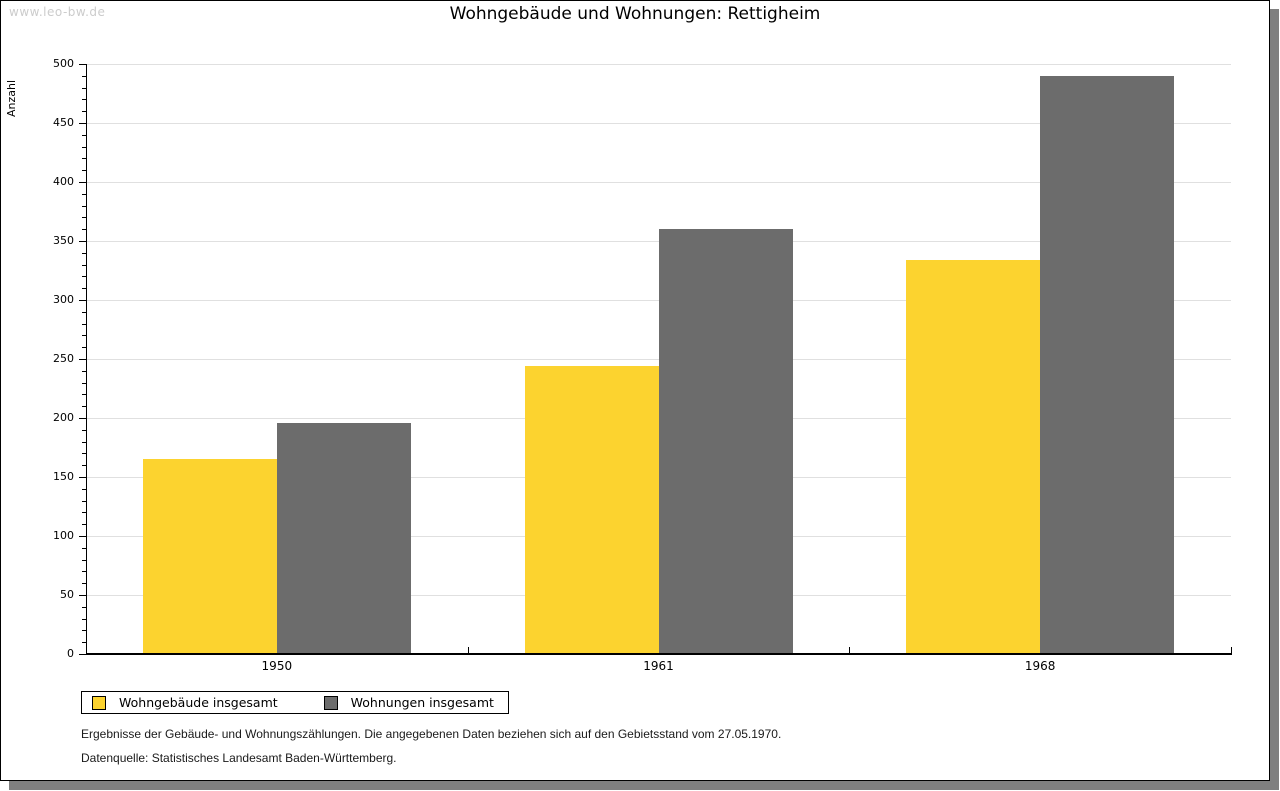  I want to click on legend-swatch-wohnungen, so click(330, 702).